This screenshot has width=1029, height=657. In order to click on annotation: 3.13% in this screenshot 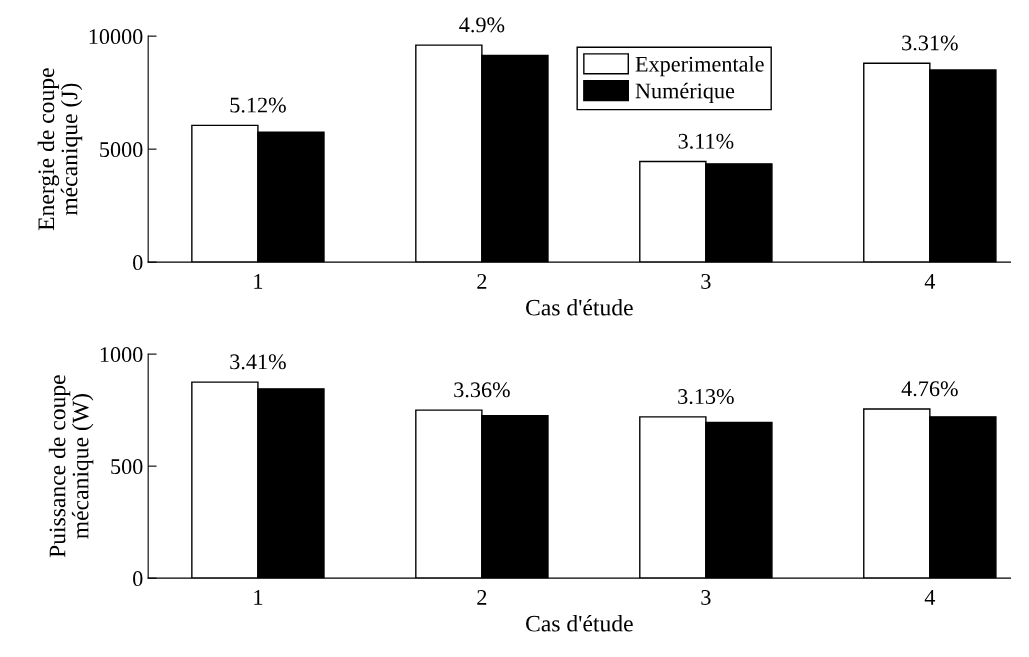, I will do `click(706, 397)`.